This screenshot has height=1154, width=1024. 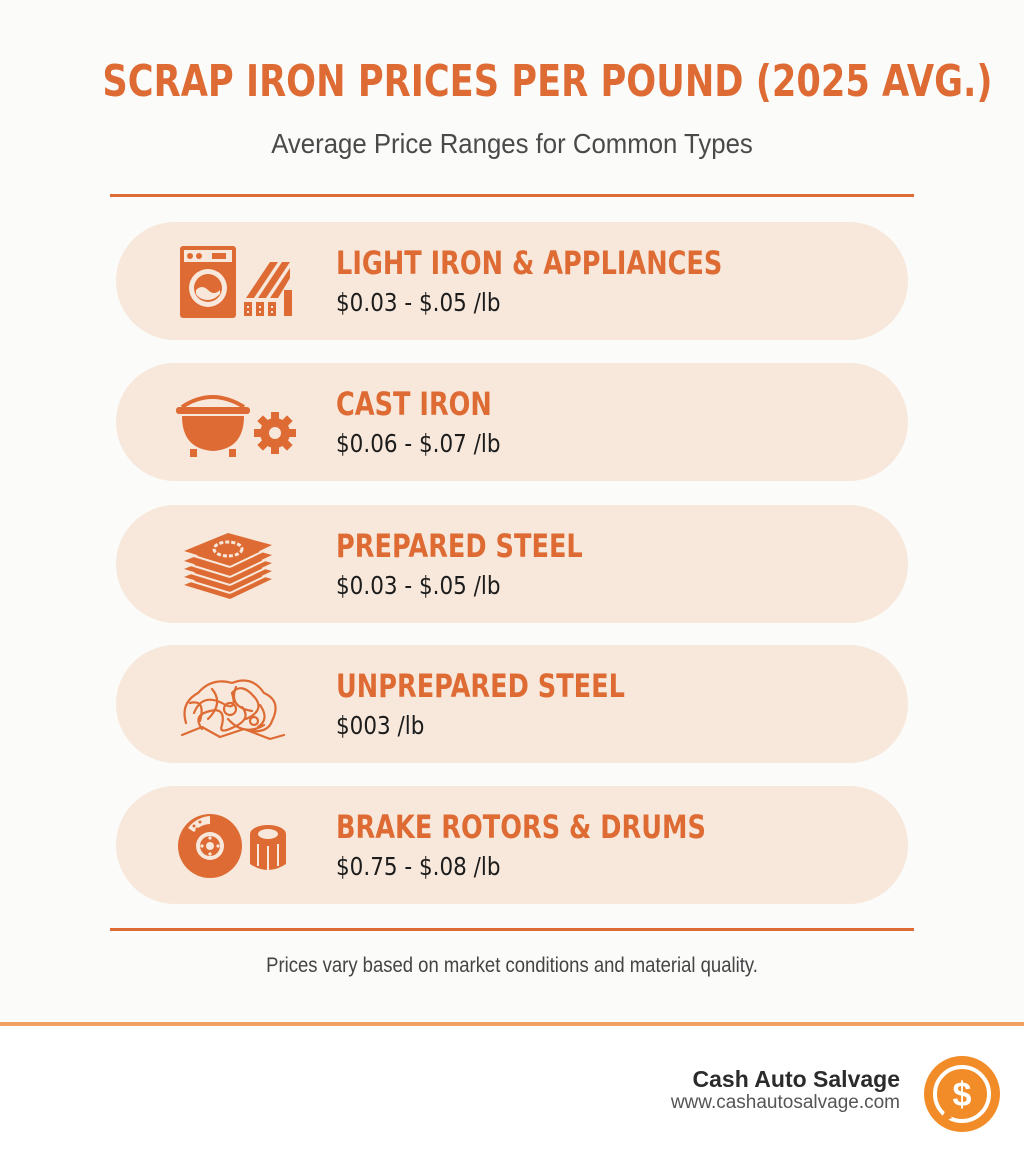 I want to click on brand-name: Cash Auto Salvage, so click(x=796, y=1079).